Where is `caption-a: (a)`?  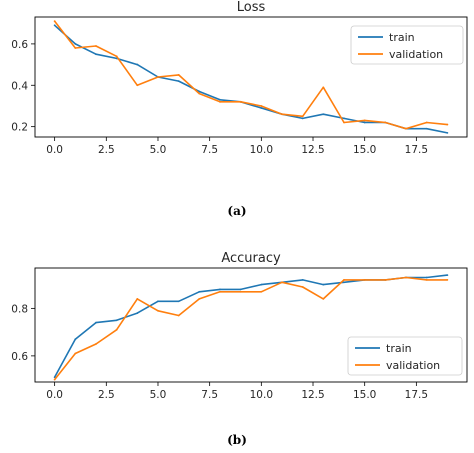
caption-a: (a) is located at coordinates (237, 211).